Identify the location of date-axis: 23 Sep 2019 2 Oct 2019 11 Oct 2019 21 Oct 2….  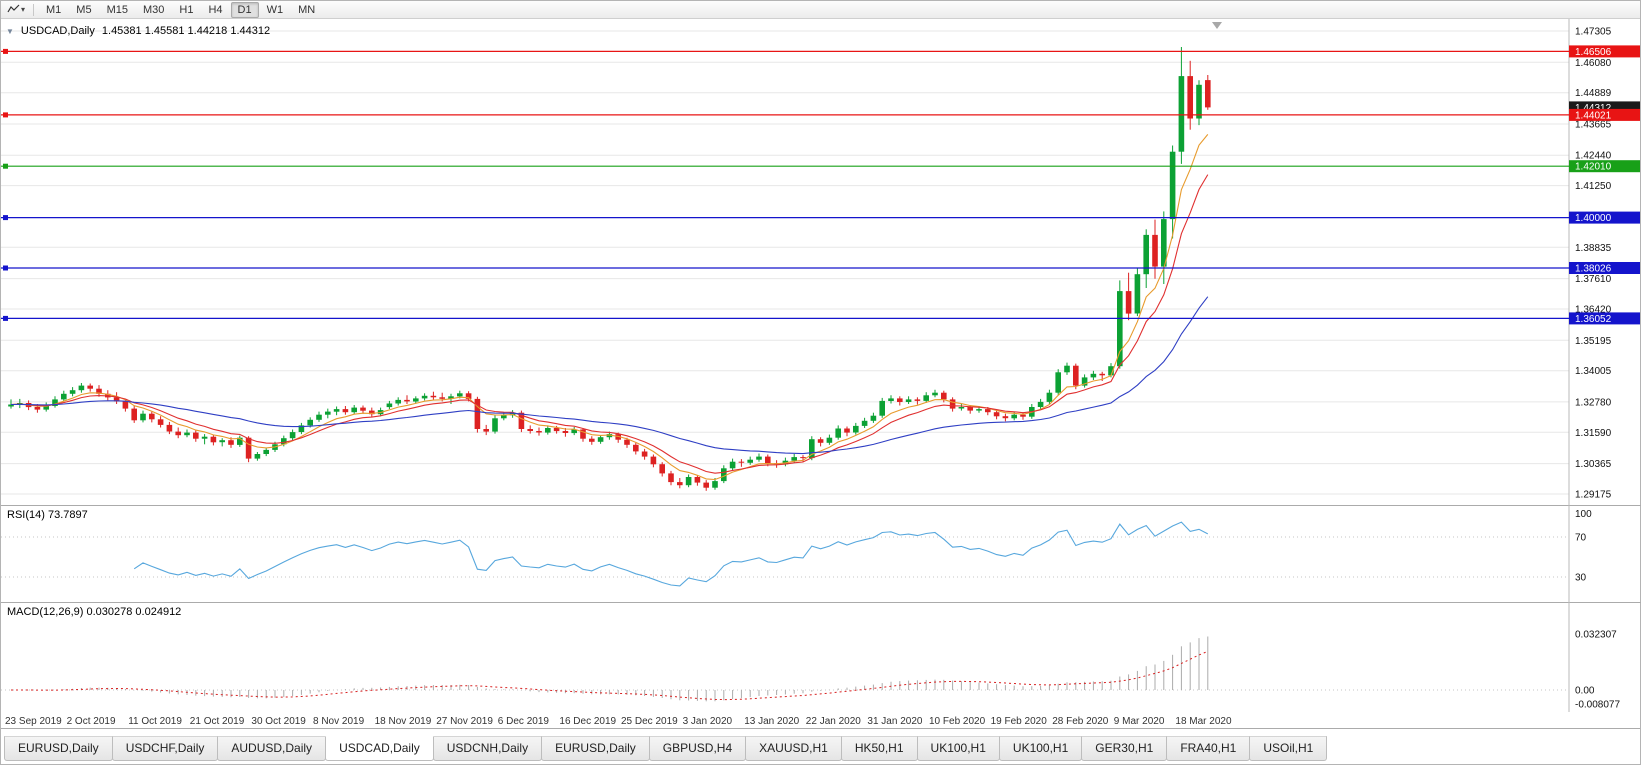
(821, 720).